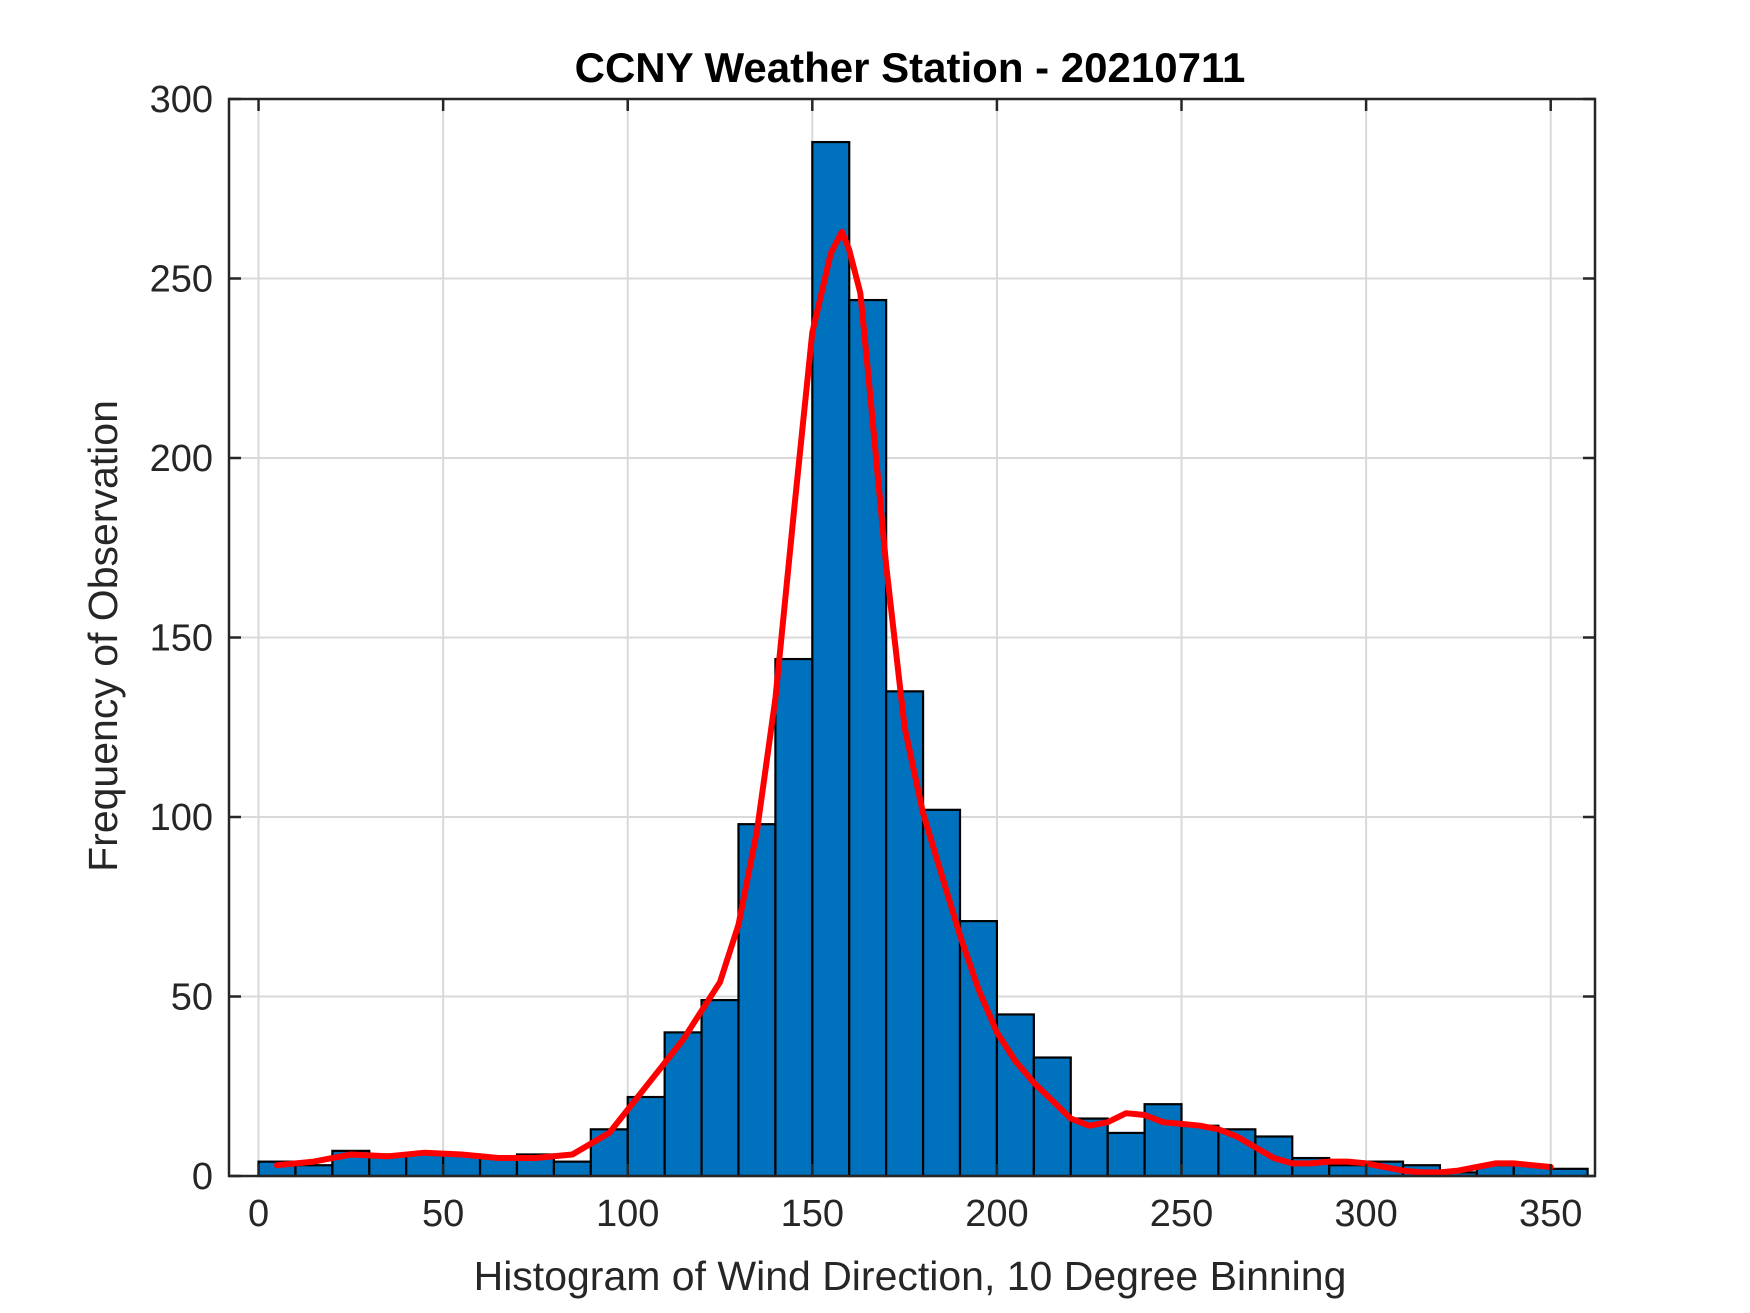  What do you see at coordinates (443, 1214) in the screenshot?
I see `x-tick-label: 50` at bounding box center [443, 1214].